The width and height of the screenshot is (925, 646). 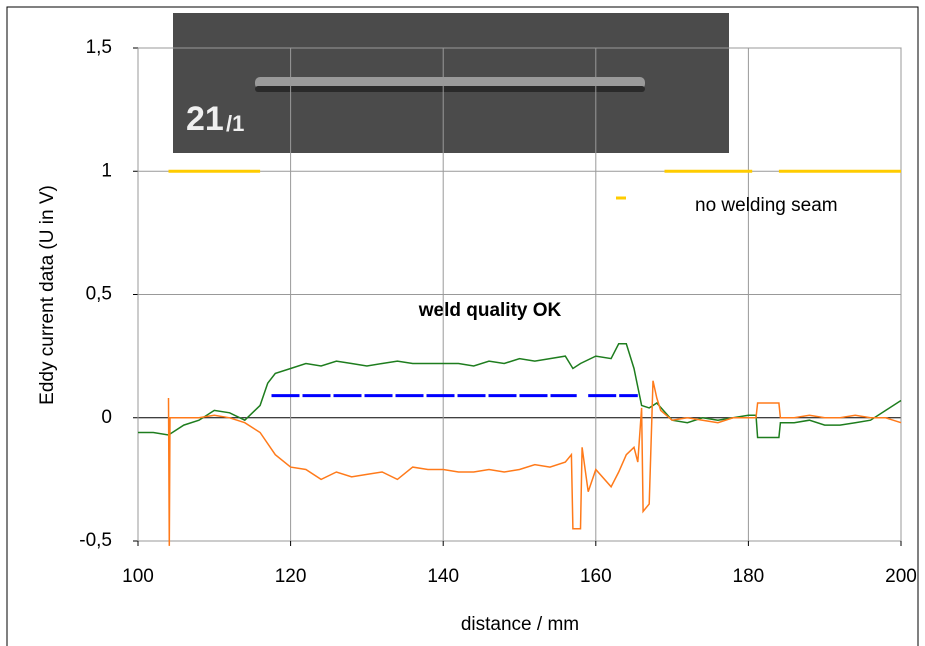 What do you see at coordinates (99, 294) in the screenshot?
I see `y-tick-label: 0,5` at bounding box center [99, 294].